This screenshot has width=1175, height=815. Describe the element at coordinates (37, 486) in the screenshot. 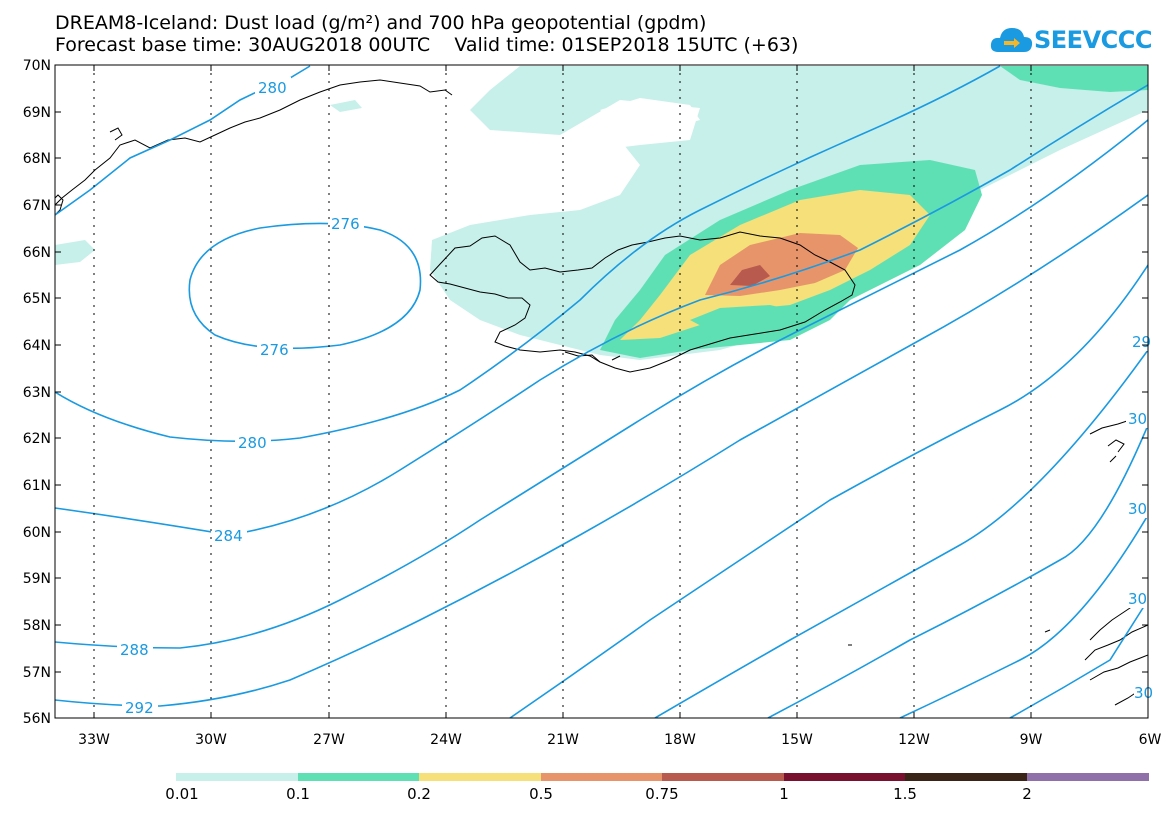

I see `lat-label: 61N` at that location.